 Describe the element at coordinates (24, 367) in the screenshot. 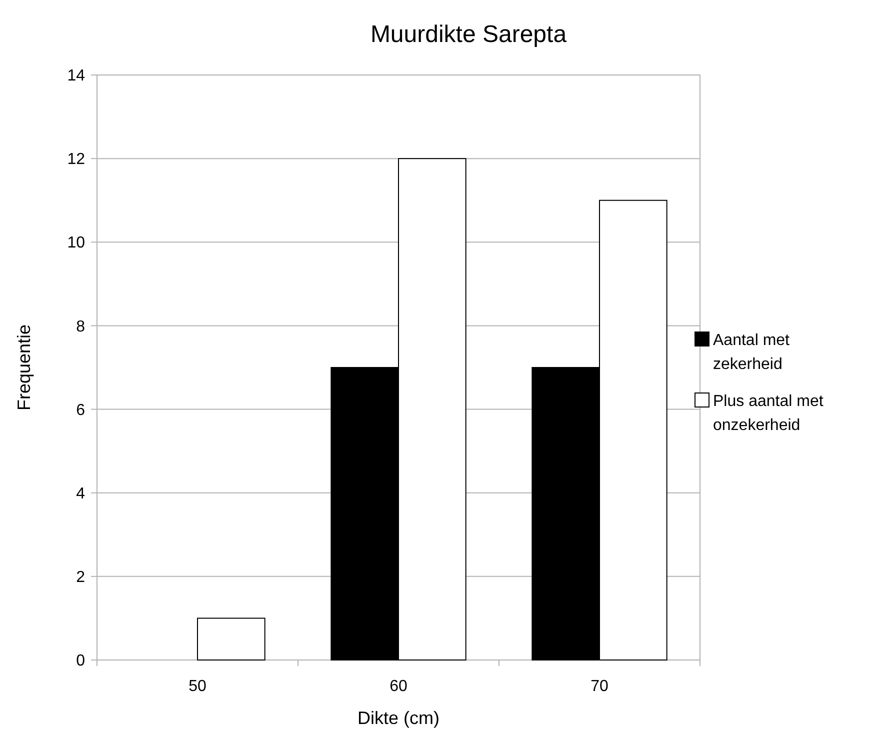

I see `y-axis-title: Frequentie` at that location.